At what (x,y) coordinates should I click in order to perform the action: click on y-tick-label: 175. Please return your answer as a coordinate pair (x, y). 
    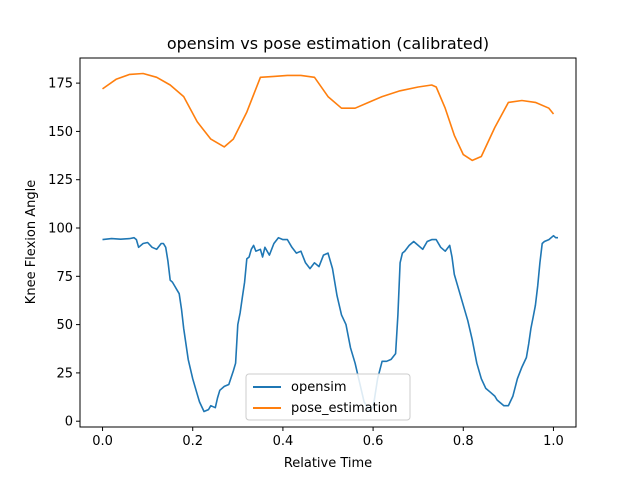
    Looking at the image, I should click on (60, 84).